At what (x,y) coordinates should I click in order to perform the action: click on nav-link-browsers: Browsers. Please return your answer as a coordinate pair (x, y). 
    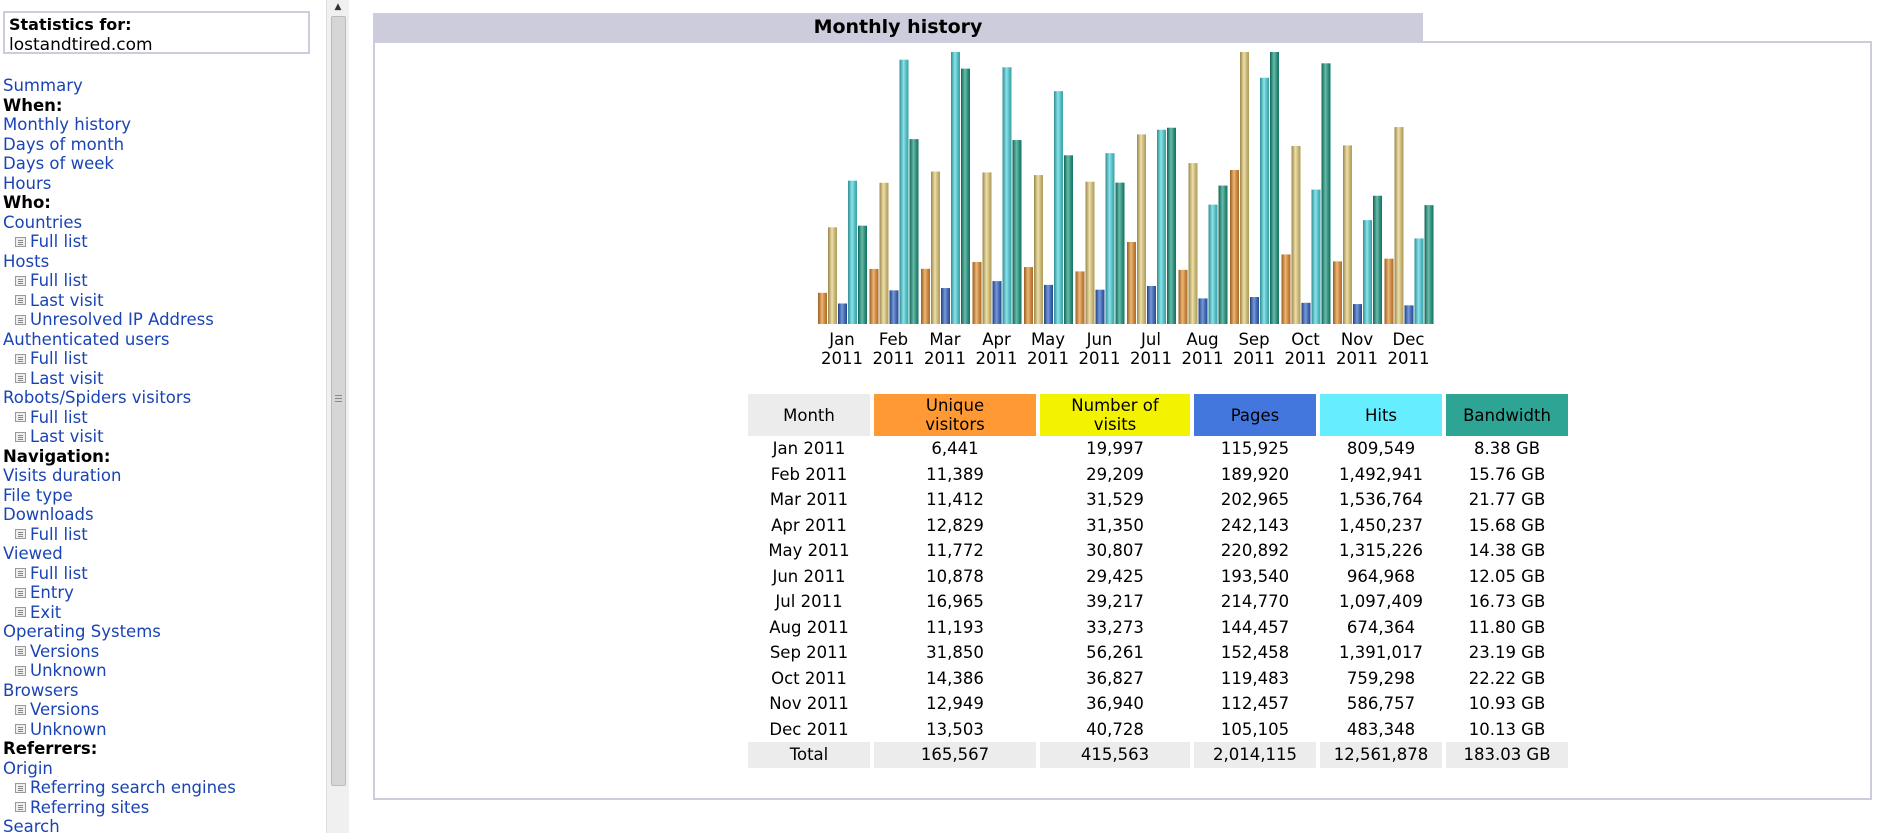
    Looking at the image, I should click on (119, 691).